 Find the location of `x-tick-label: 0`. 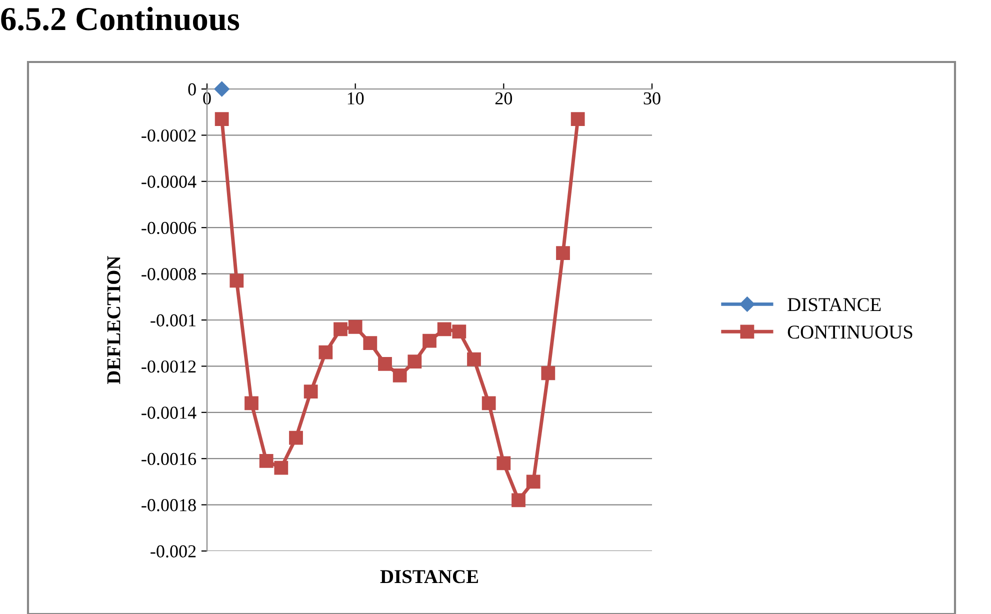

x-tick-label: 0 is located at coordinates (207, 98).